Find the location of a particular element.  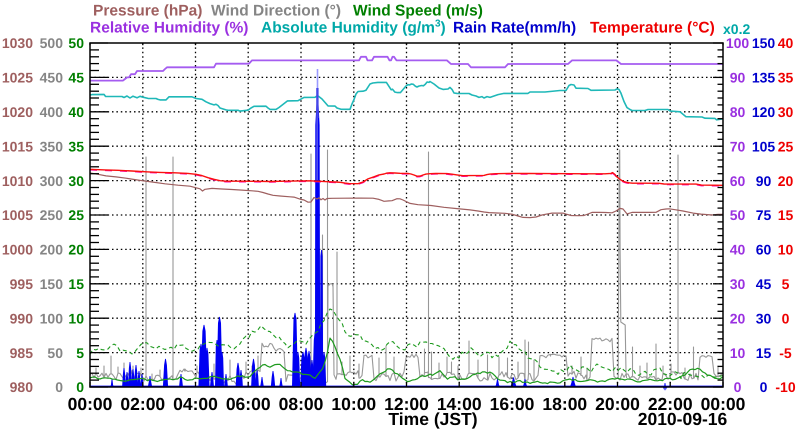

svg-text: 1015 is located at coordinates (17, 146).